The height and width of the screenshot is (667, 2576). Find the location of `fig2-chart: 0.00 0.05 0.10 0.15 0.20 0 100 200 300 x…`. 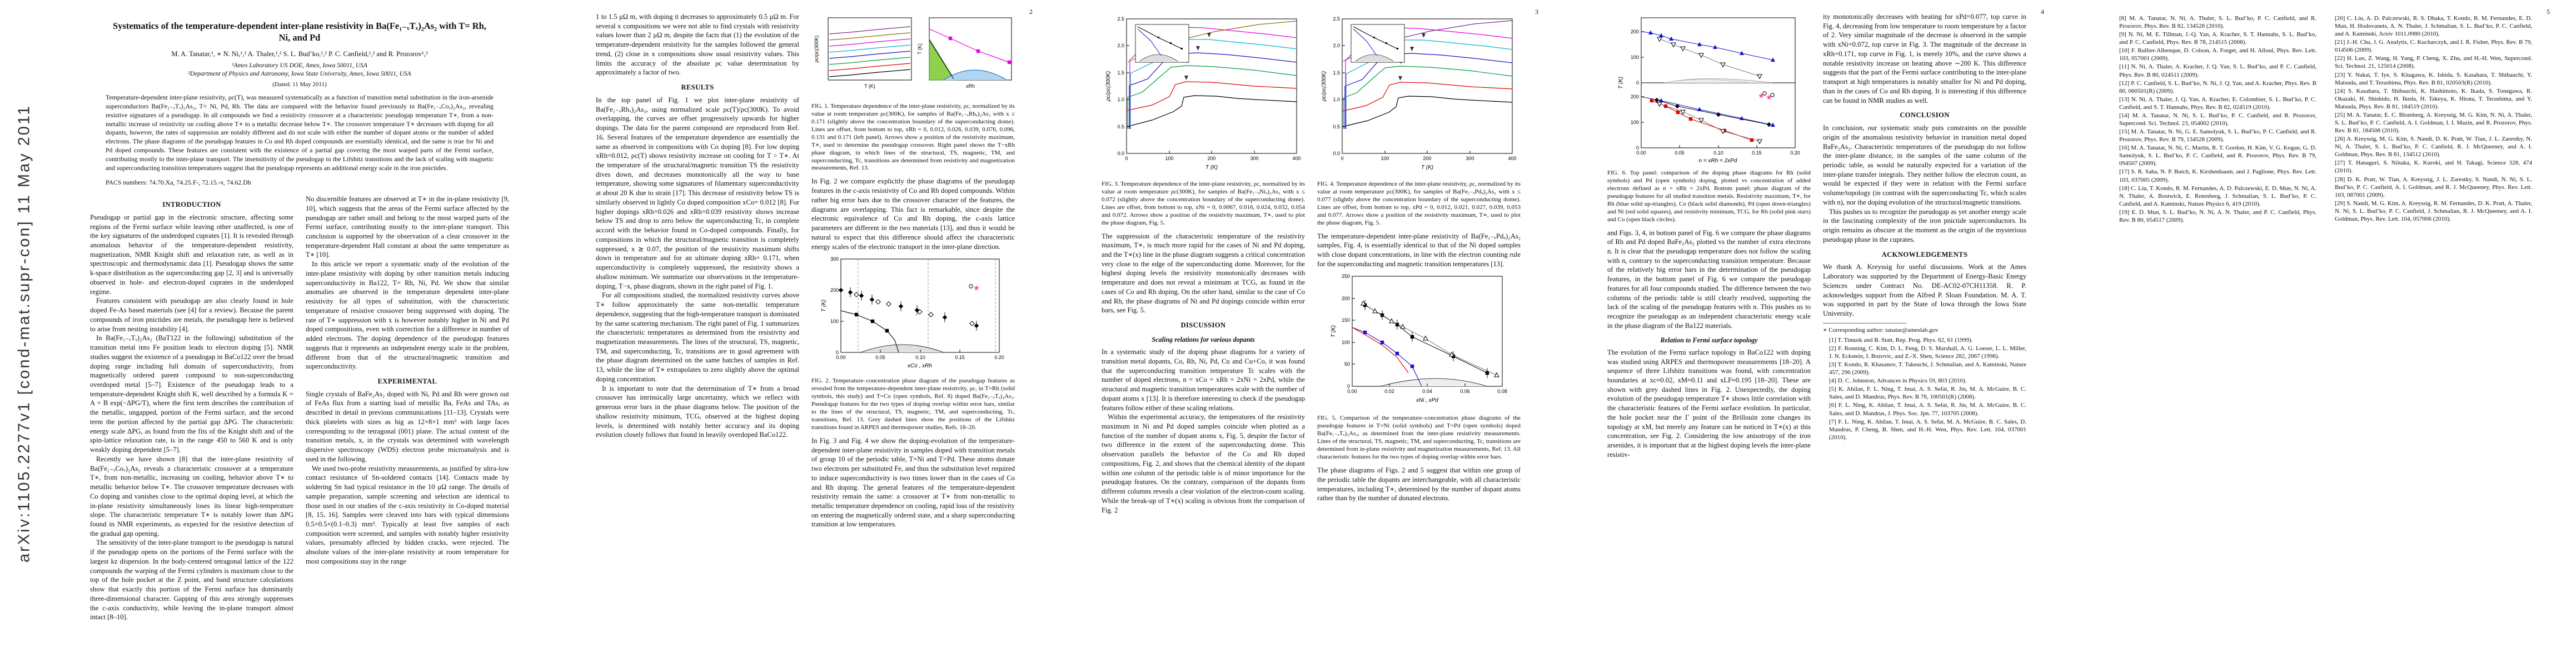

fig2-chart: 0.00 0.05 0.10 0.15 0.20 0 100 200 300 x… is located at coordinates (912, 312).